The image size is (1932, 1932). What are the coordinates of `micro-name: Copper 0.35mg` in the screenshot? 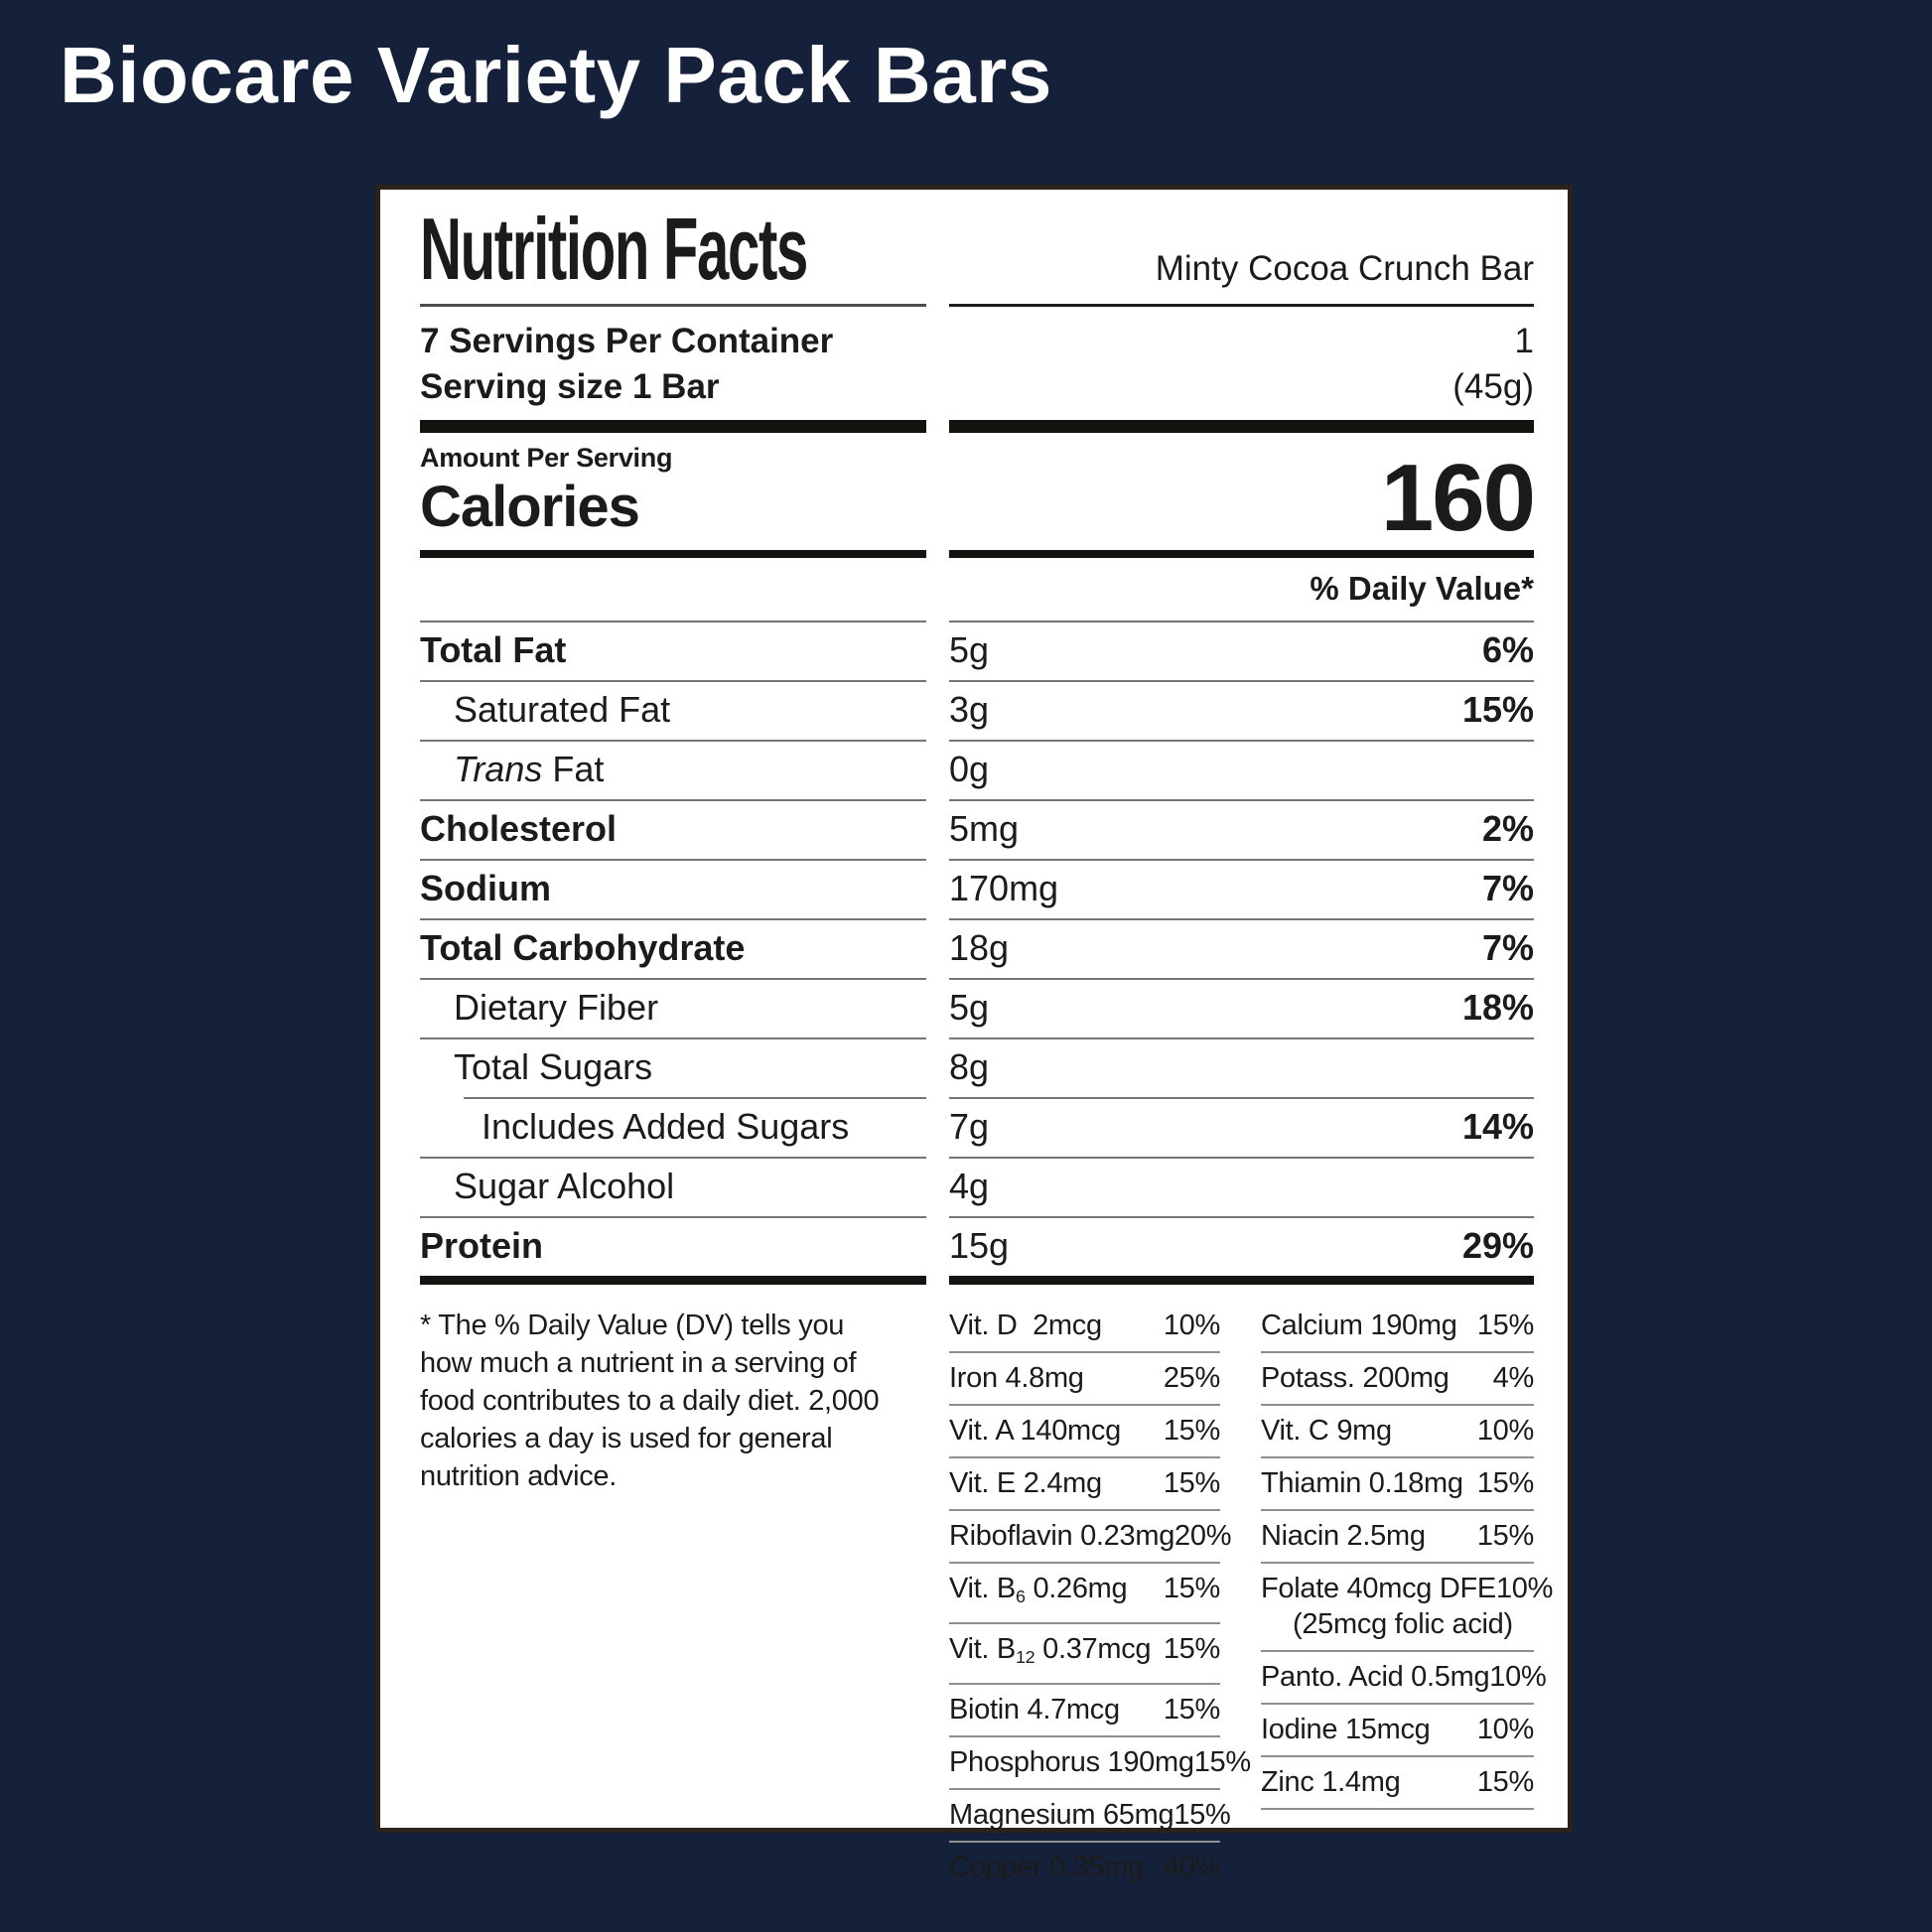 It's located at (1046, 1868).